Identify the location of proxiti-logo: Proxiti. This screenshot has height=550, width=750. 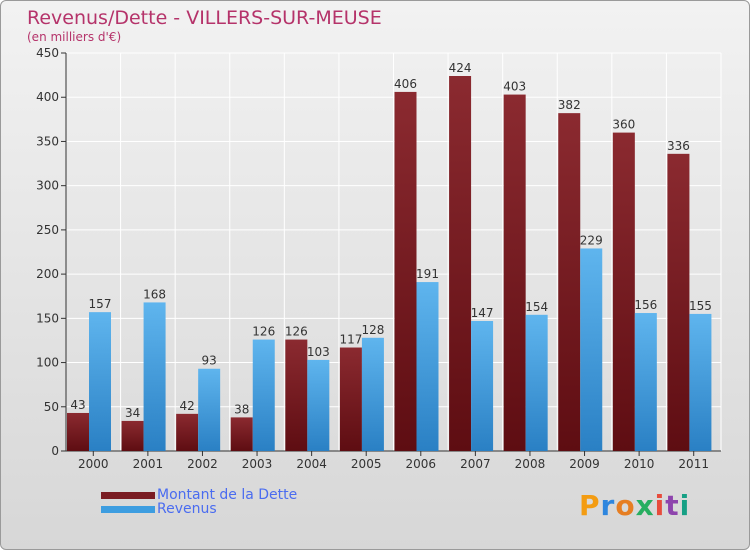
(634, 505).